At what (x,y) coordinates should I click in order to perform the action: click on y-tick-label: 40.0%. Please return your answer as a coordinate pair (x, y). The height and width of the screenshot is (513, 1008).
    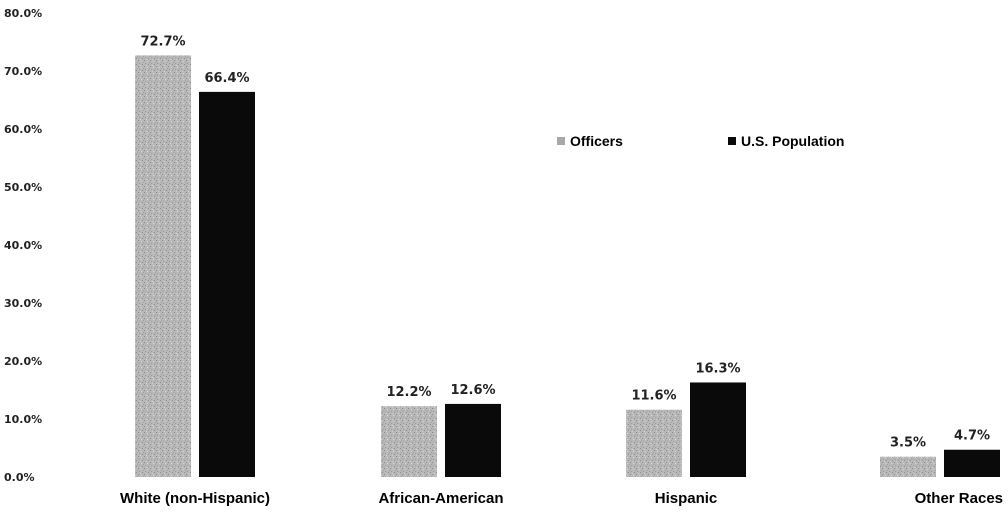
    Looking at the image, I should click on (23, 245).